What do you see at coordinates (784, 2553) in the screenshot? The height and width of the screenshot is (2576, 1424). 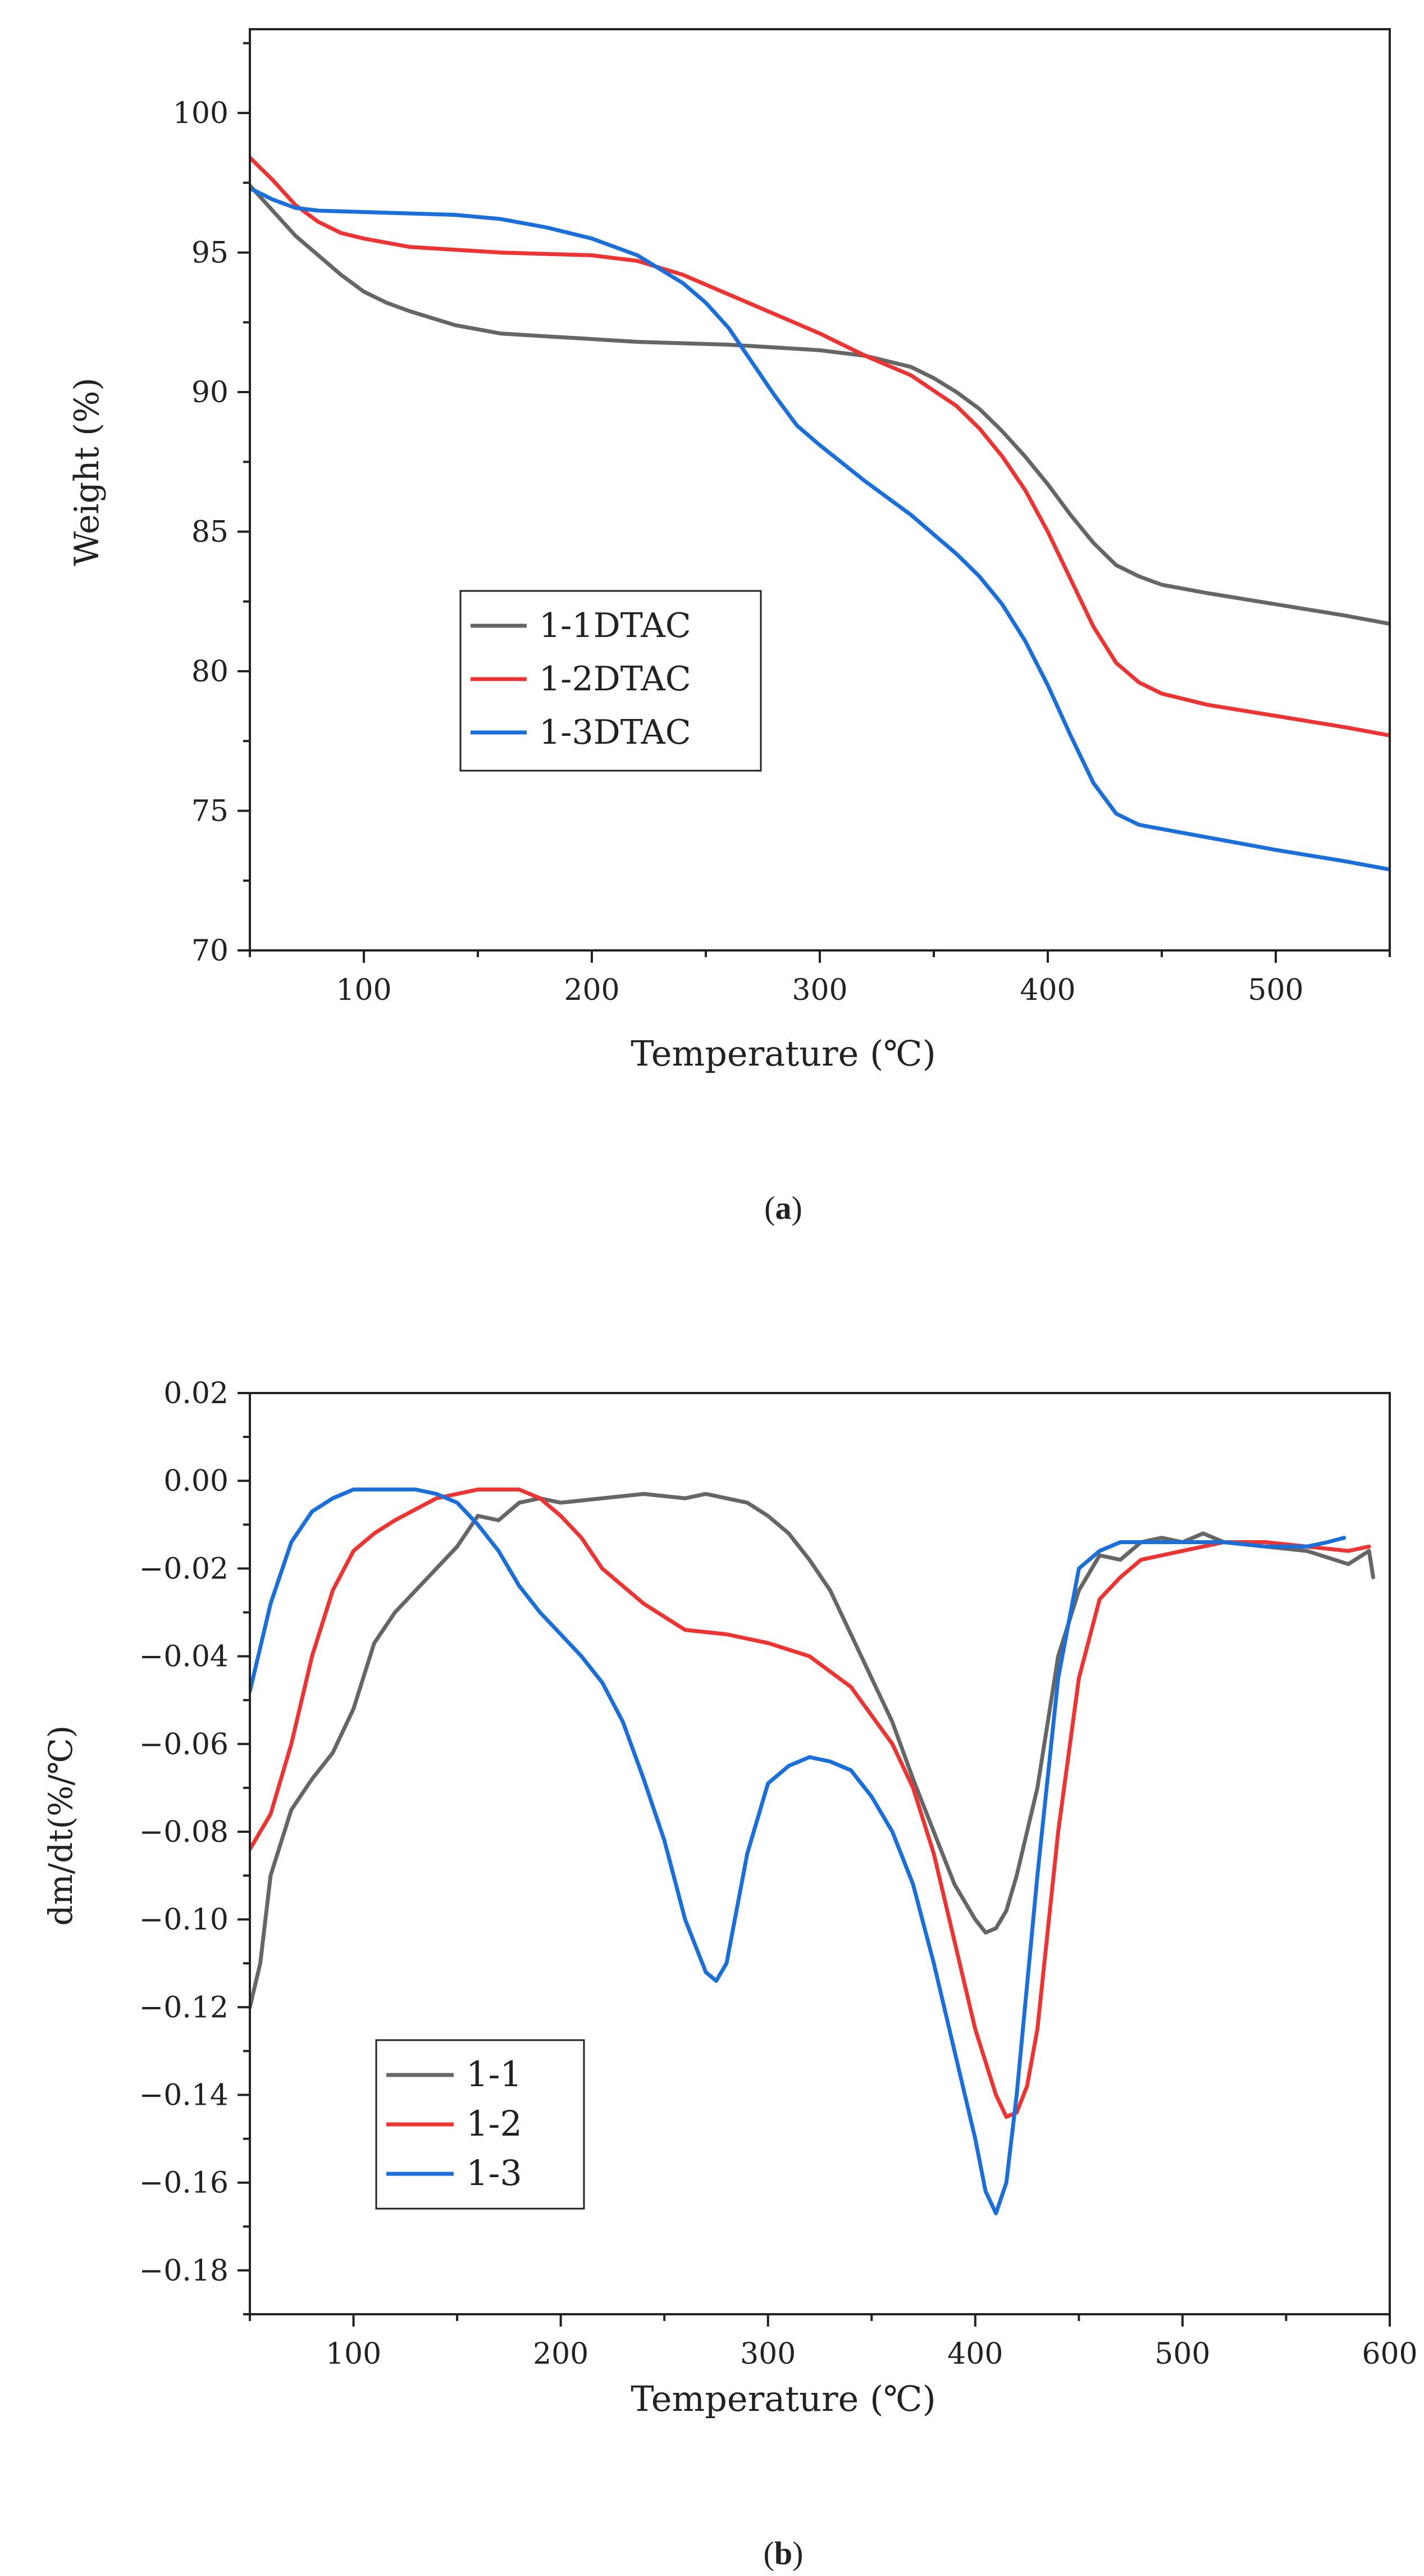 I see `panel-caption: (b)` at bounding box center [784, 2553].